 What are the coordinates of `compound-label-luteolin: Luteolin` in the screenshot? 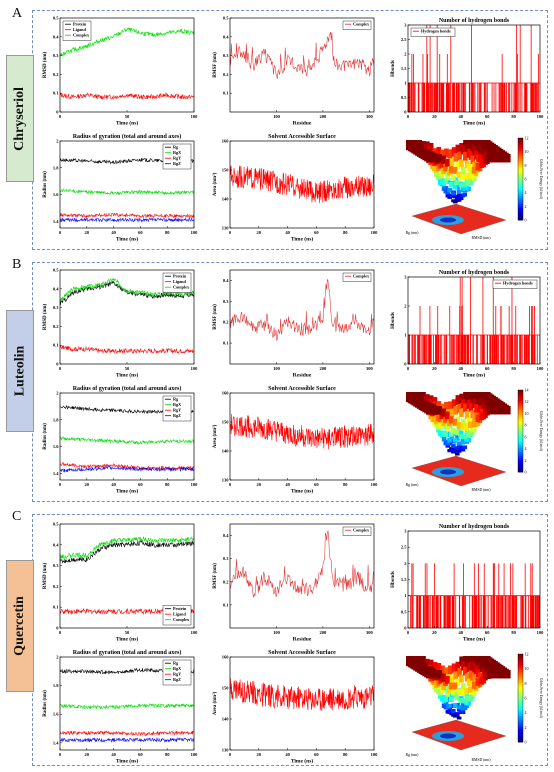 It's located at (20, 371).